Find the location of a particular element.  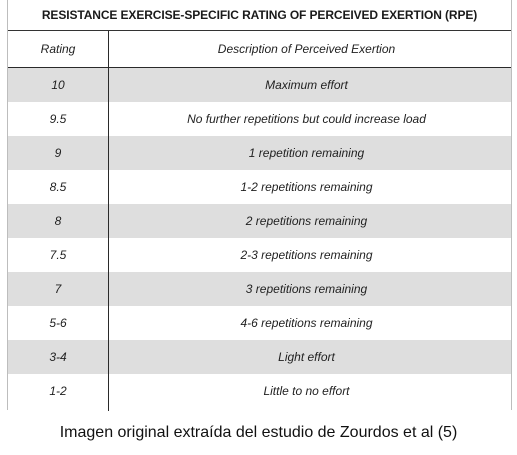

table-row: 5-6 4-6 repetitions remaining is located at coordinates (259, 323).